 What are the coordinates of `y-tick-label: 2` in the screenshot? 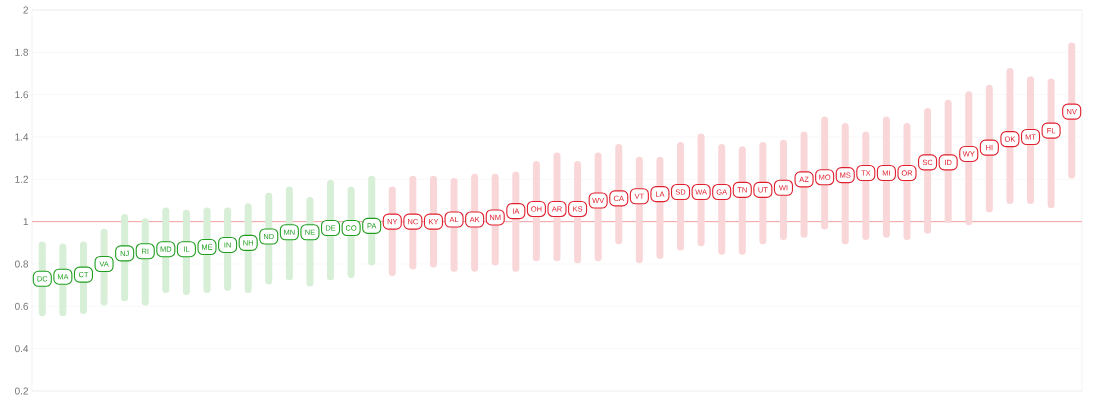 It's located at (25, 10).